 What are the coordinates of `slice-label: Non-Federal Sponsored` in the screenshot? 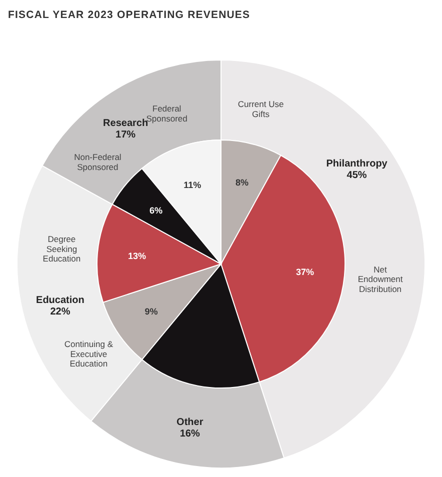 It's located at (98, 162).